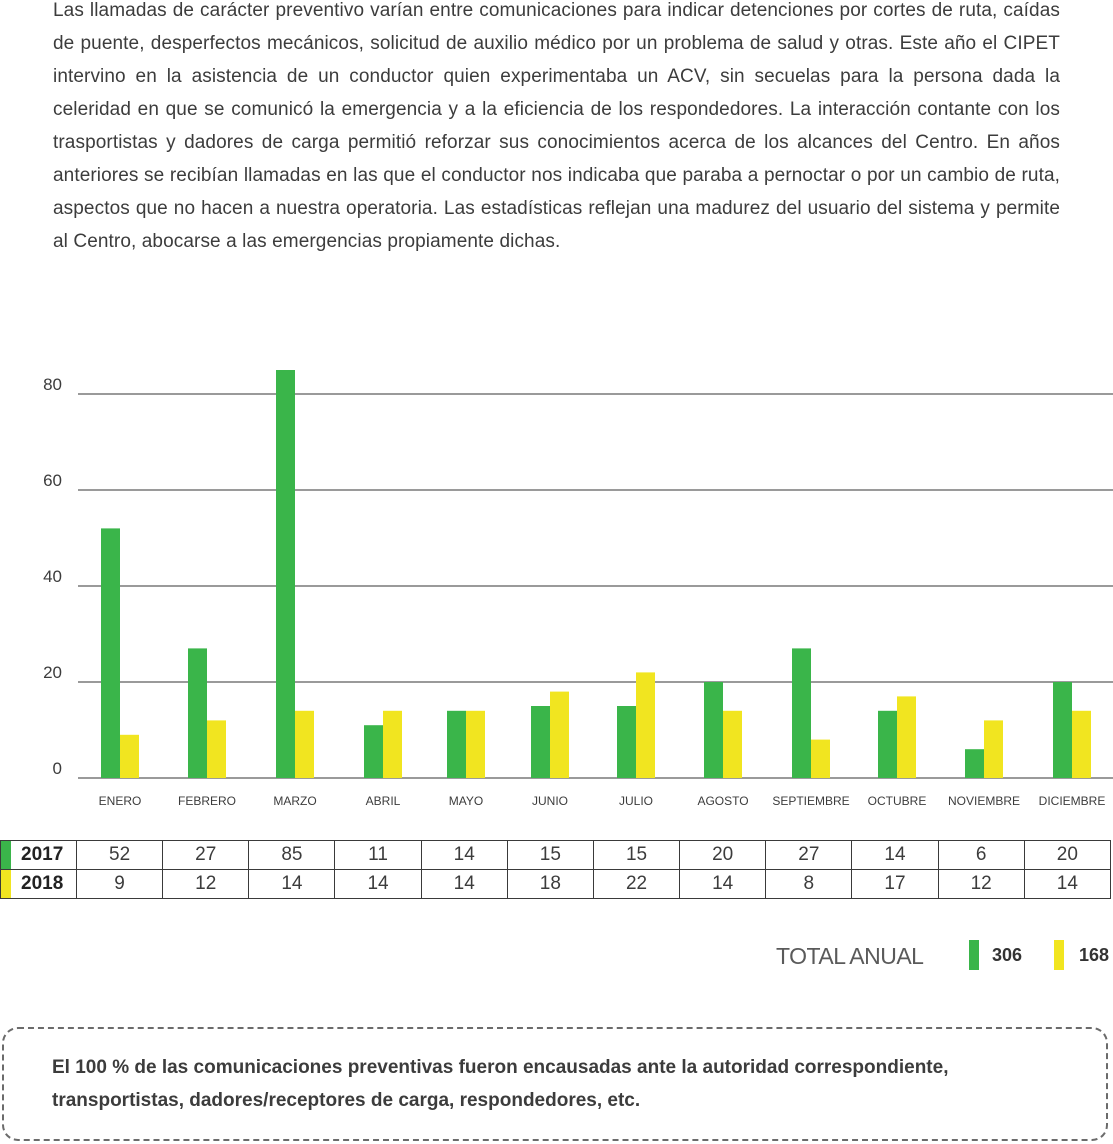  What do you see at coordinates (713, 730) in the screenshot?
I see `bar-2017-agosto` at bounding box center [713, 730].